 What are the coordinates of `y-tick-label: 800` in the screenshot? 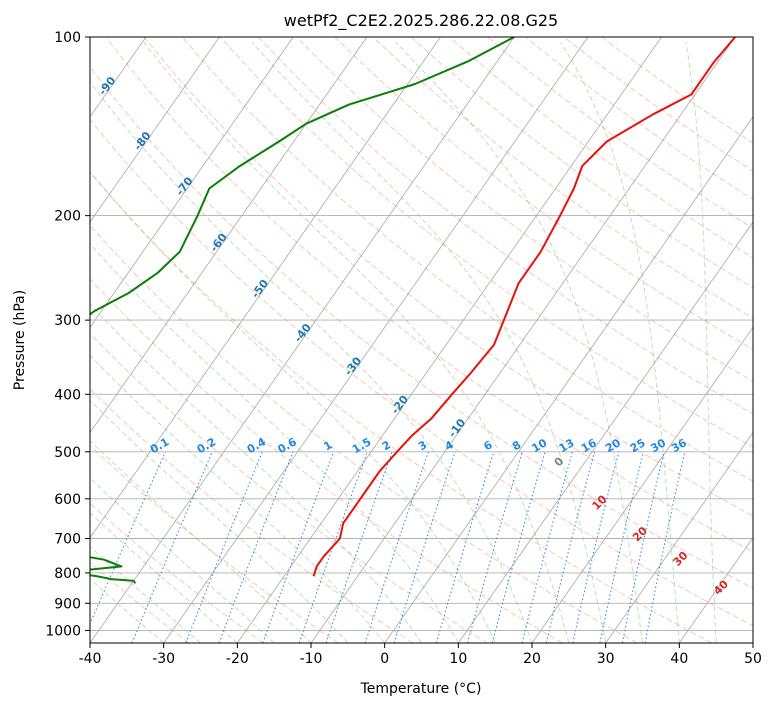 It's located at (67, 574).